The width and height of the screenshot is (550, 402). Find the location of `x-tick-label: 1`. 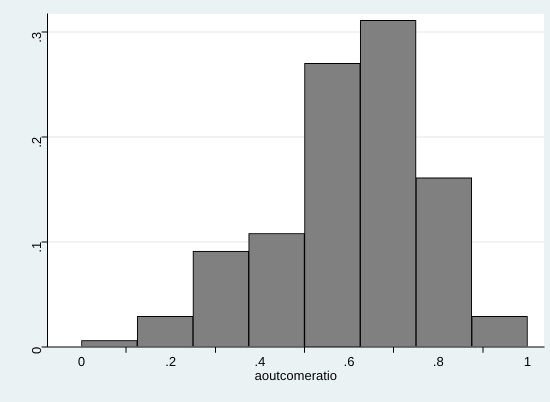

x-tick-label: 1 is located at coordinates (528, 362).